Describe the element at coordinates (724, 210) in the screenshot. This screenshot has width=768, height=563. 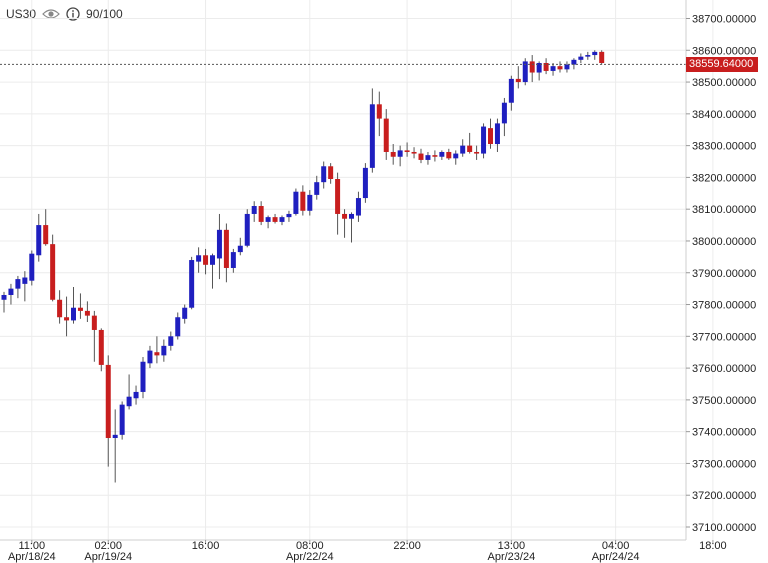
I see `y-tick-label: 38100.00000` at that location.